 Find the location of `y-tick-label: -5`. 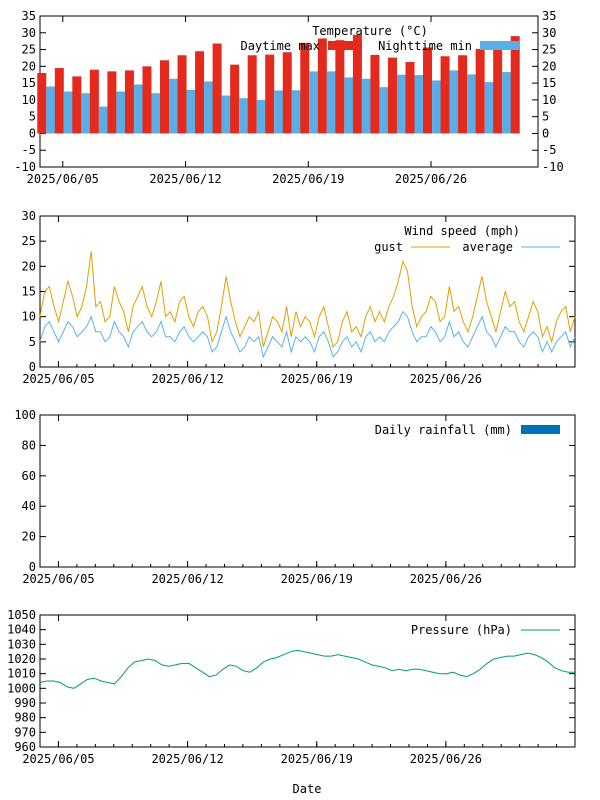

y-tick-label: -5 is located at coordinates (29, 150).